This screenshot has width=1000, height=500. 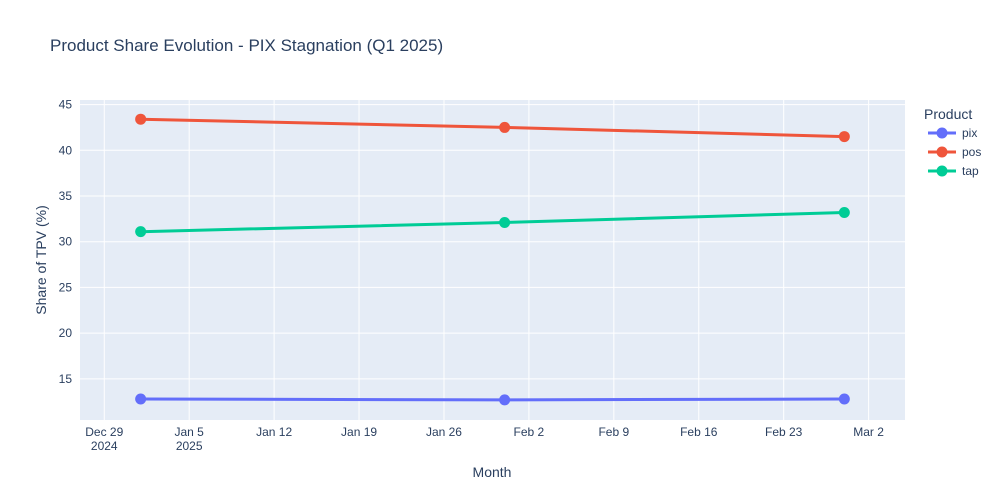 I want to click on x-tick-label: Feb 2, so click(x=529, y=432).